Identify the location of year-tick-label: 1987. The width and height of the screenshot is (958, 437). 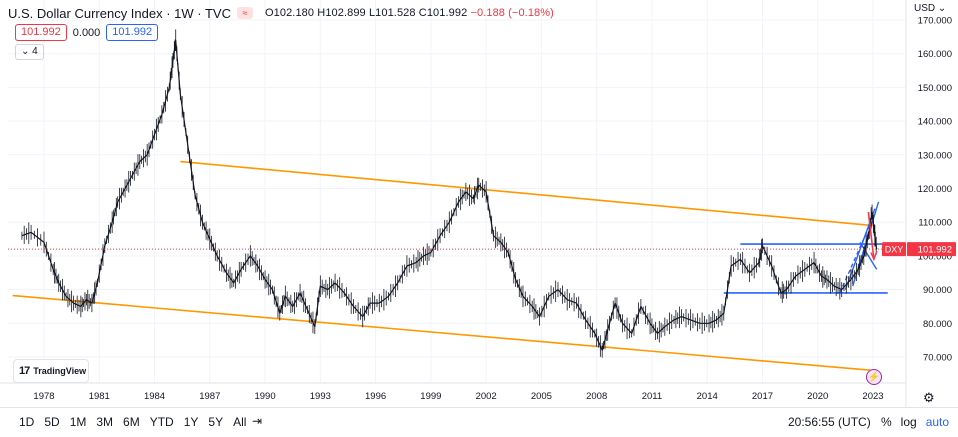
(209, 396).